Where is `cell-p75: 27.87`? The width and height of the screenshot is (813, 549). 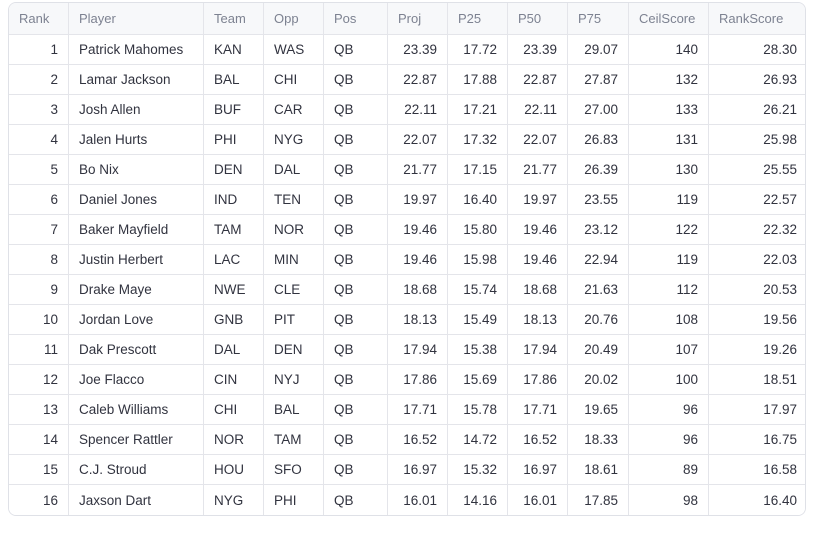 cell-p75: 27.87 is located at coordinates (598, 80).